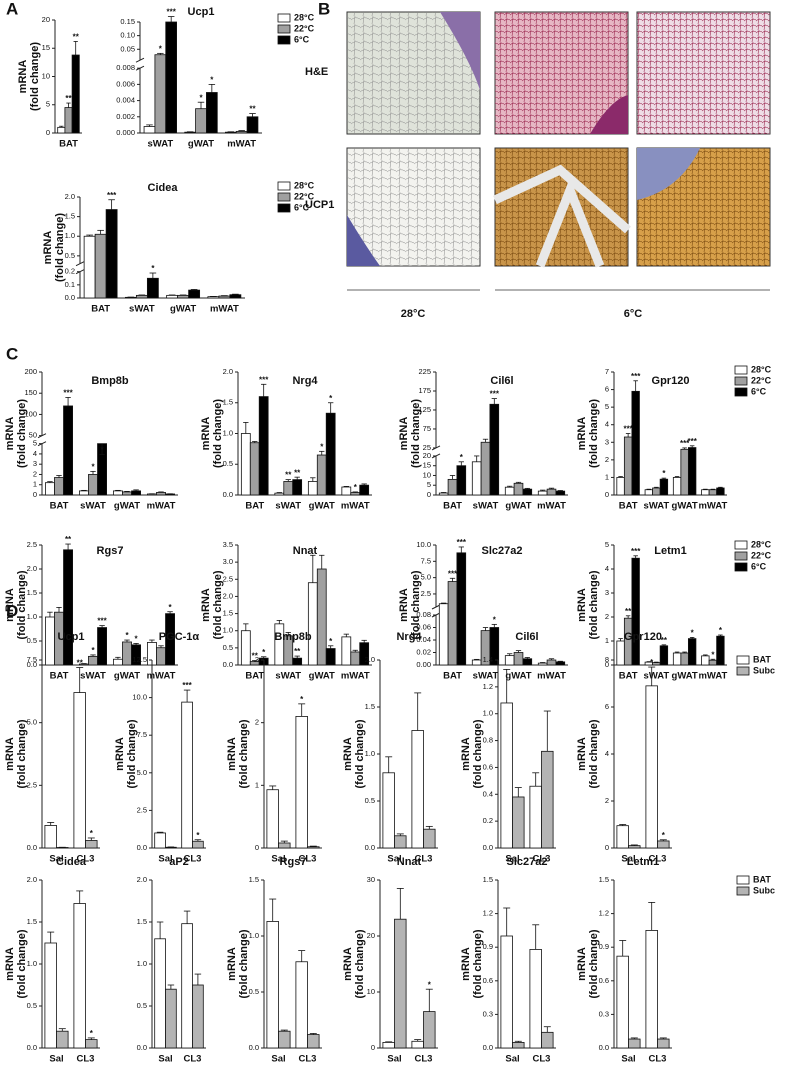  What do you see at coordinates (302, 39) in the screenshot?
I see `legend-label: 6°C` at bounding box center [302, 39].